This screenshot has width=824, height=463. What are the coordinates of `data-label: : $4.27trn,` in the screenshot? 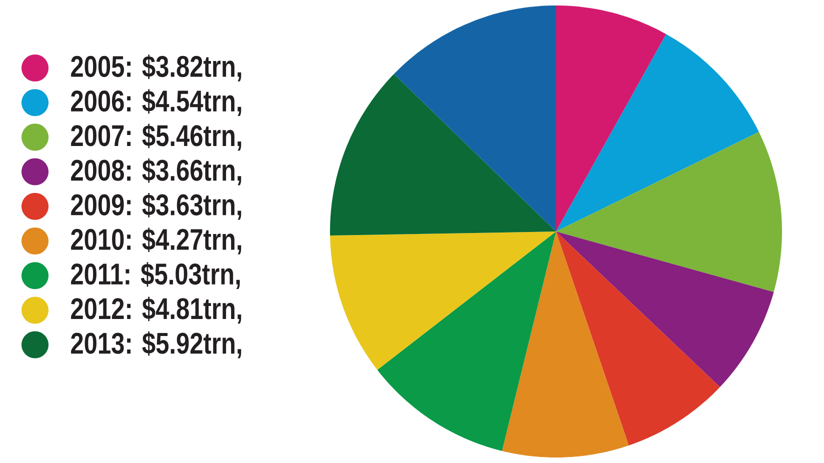 It's located at (184, 241).